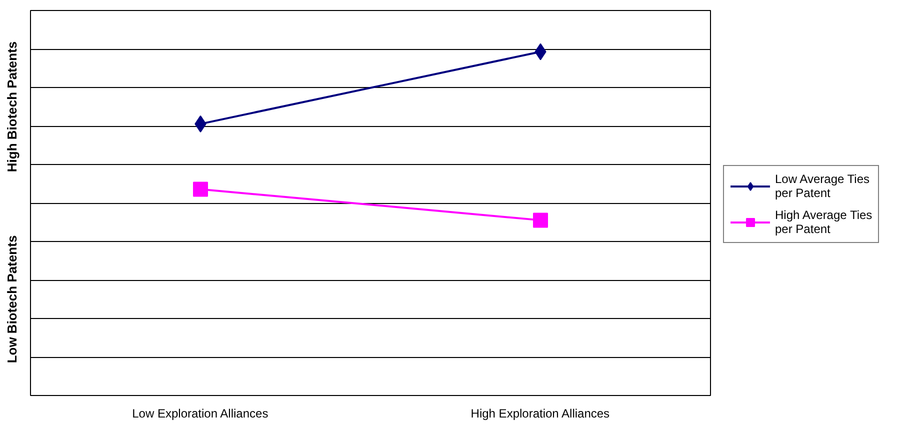 The width and height of the screenshot is (899, 432). What do you see at coordinates (822, 186) in the screenshot?
I see `legend-label: Low Average Ties per Patent` at bounding box center [822, 186].